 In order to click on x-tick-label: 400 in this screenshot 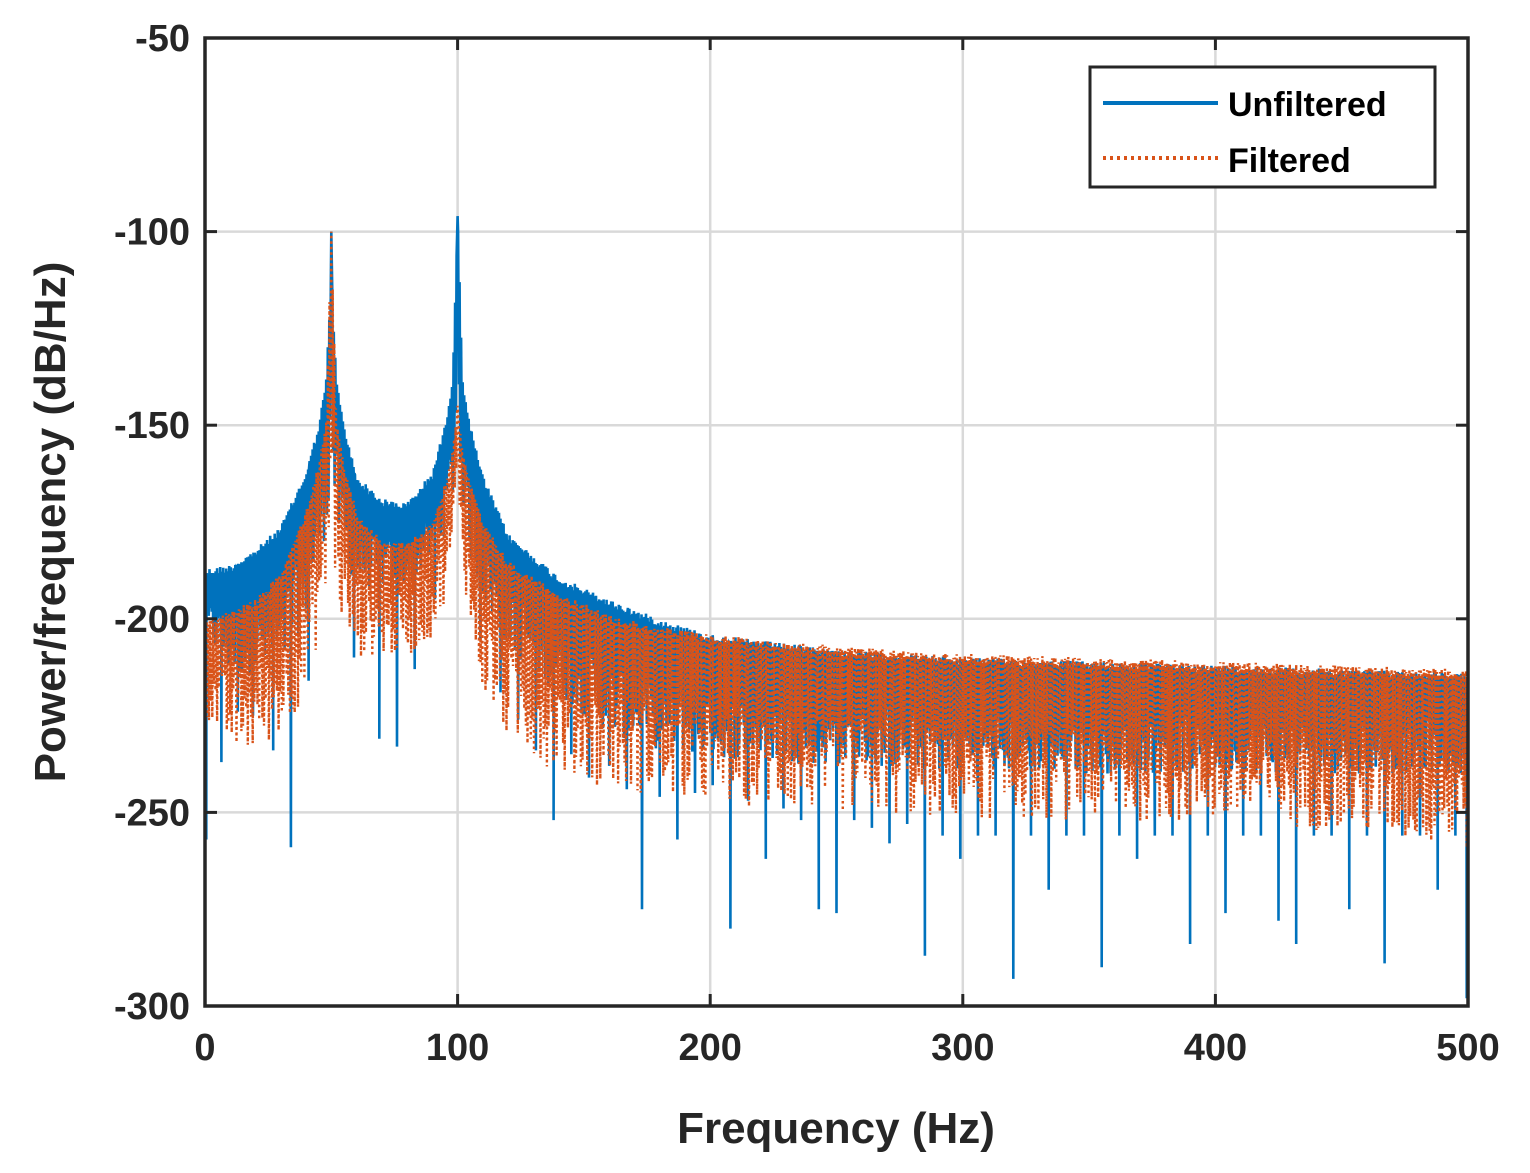, I will do `click(1215, 1048)`.